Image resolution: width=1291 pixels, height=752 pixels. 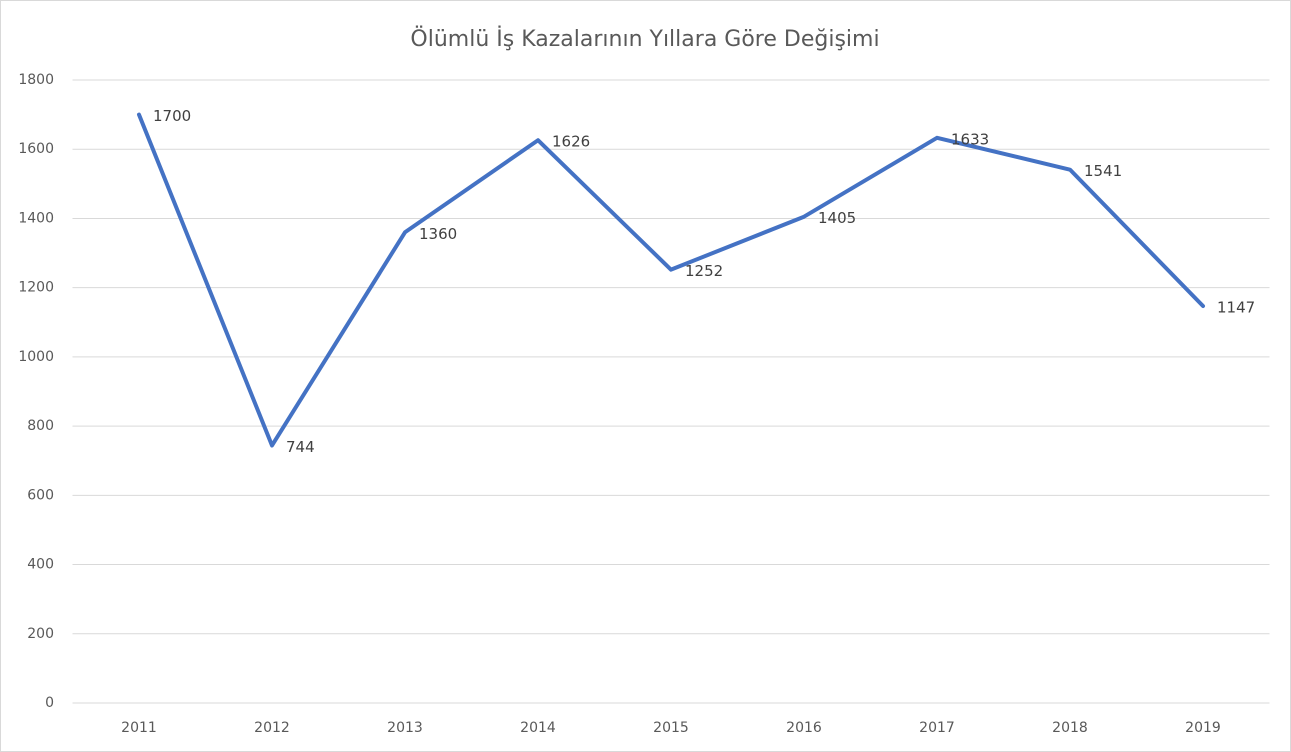 What do you see at coordinates (139, 728) in the screenshot?
I see `x-tick-label: 2011` at bounding box center [139, 728].